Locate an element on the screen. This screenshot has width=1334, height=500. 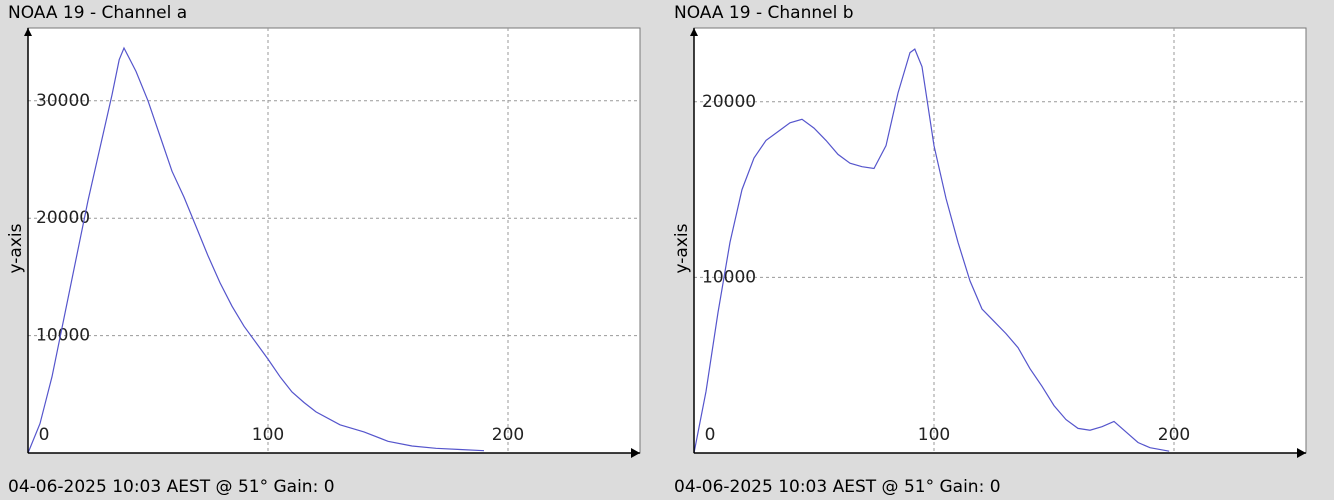
chart-title: NOAA 19 - Channel a is located at coordinates (97, 13).